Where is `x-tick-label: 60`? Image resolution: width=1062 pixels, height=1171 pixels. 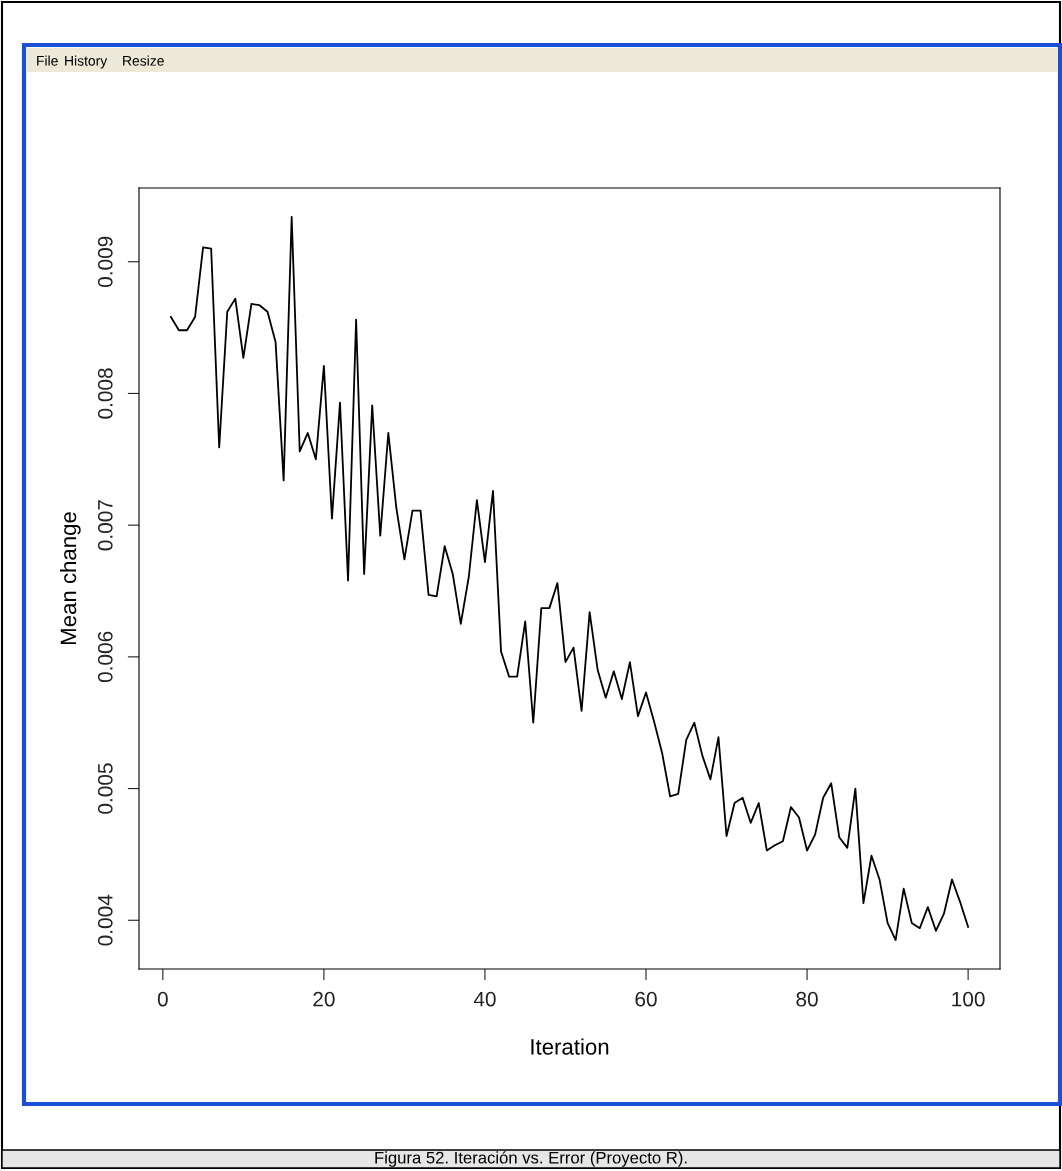 x-tick-label: 60 is located at coordinates (646, 999).